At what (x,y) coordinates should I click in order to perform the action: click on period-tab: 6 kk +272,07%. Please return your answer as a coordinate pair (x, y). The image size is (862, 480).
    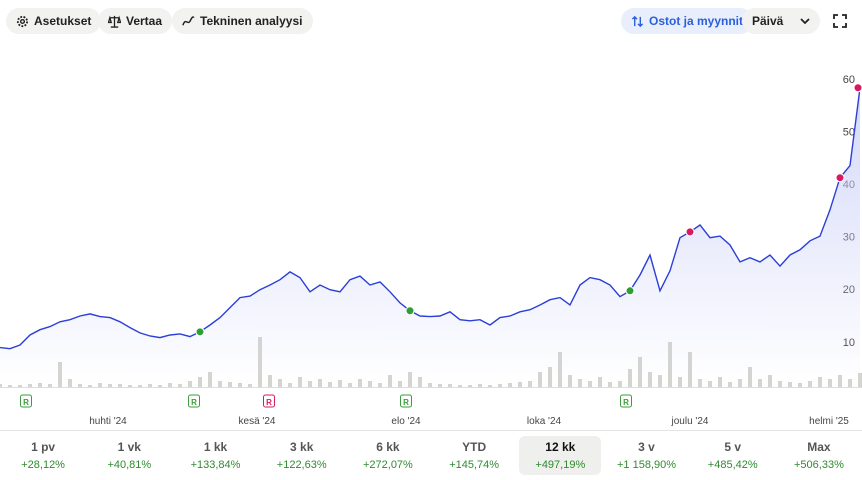
    Looking at the image, I should click on (388, 455).